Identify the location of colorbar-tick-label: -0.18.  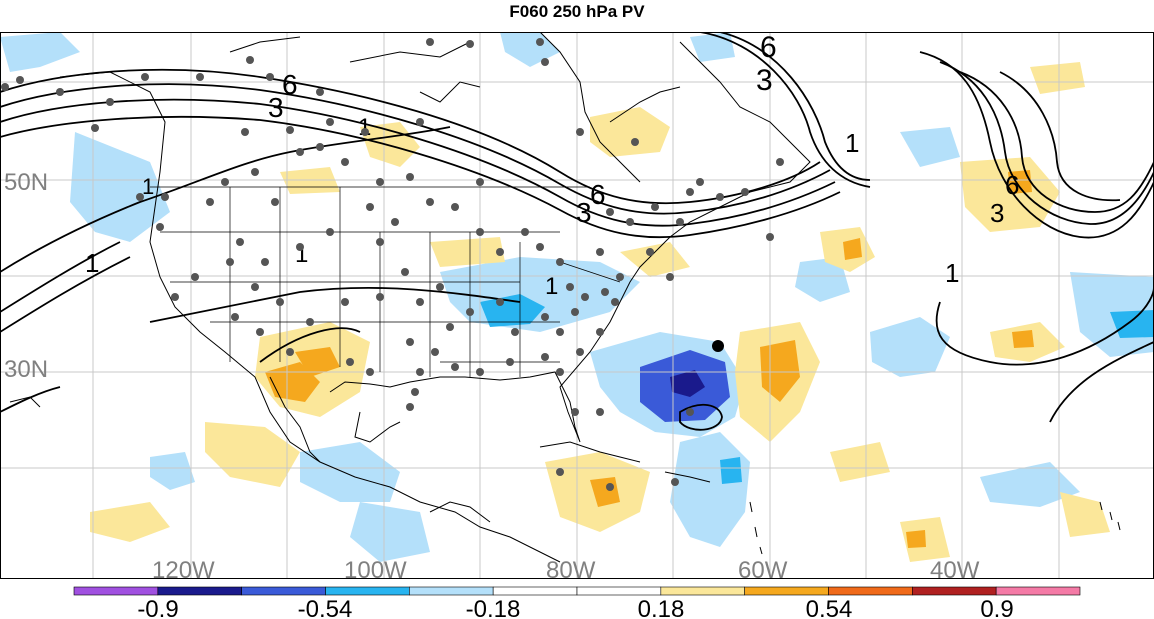
(493, 607).